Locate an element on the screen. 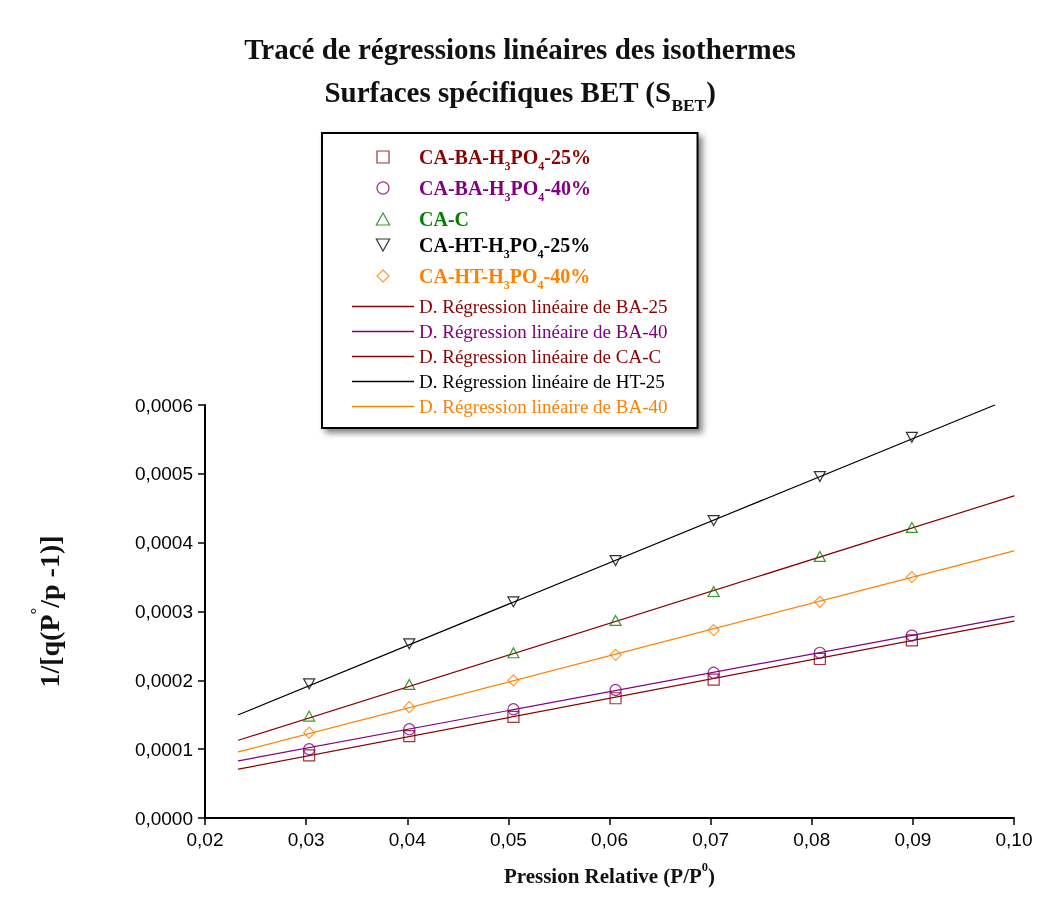 This screenshot has height=911, width=1040. y-tick-label: 0,0004 is located at coordinates (164, 543).